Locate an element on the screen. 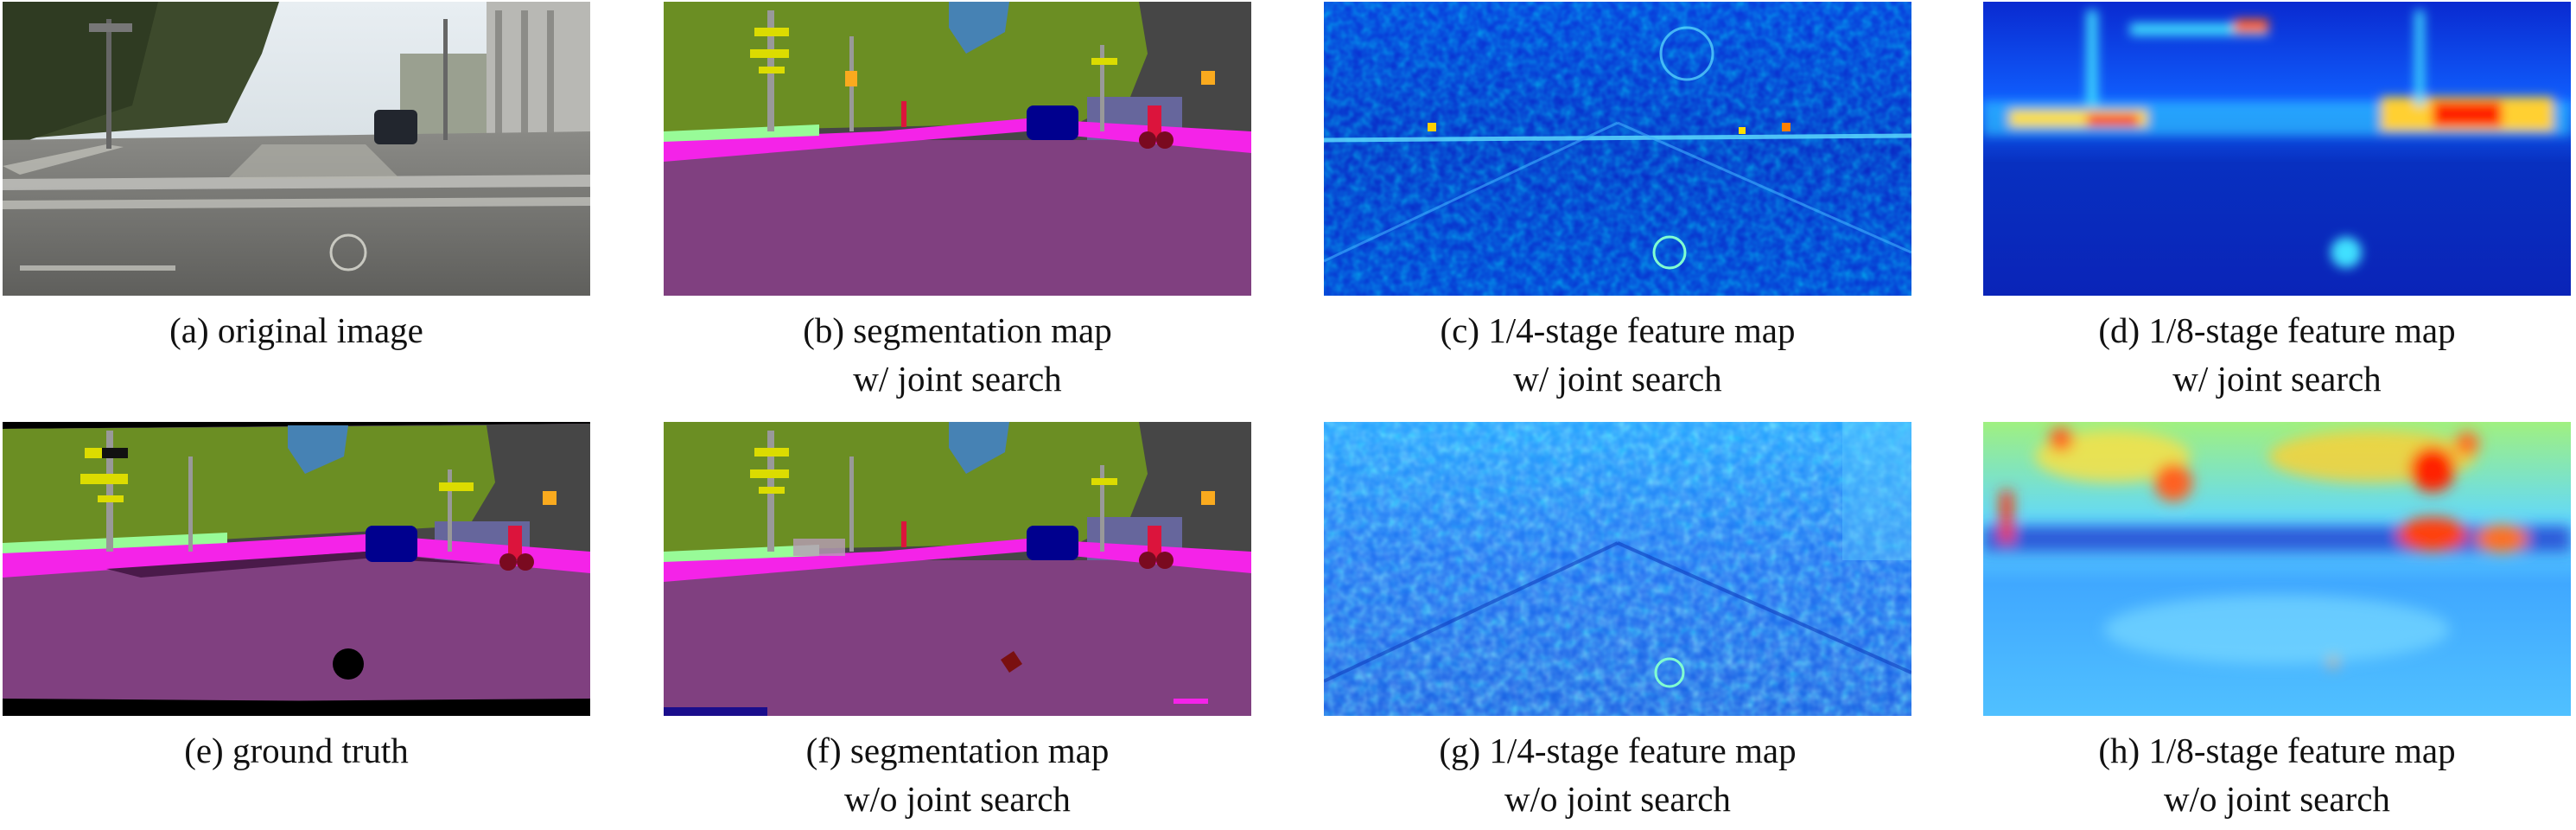  segmentation-map-joint is located at coordinates (958, 149).